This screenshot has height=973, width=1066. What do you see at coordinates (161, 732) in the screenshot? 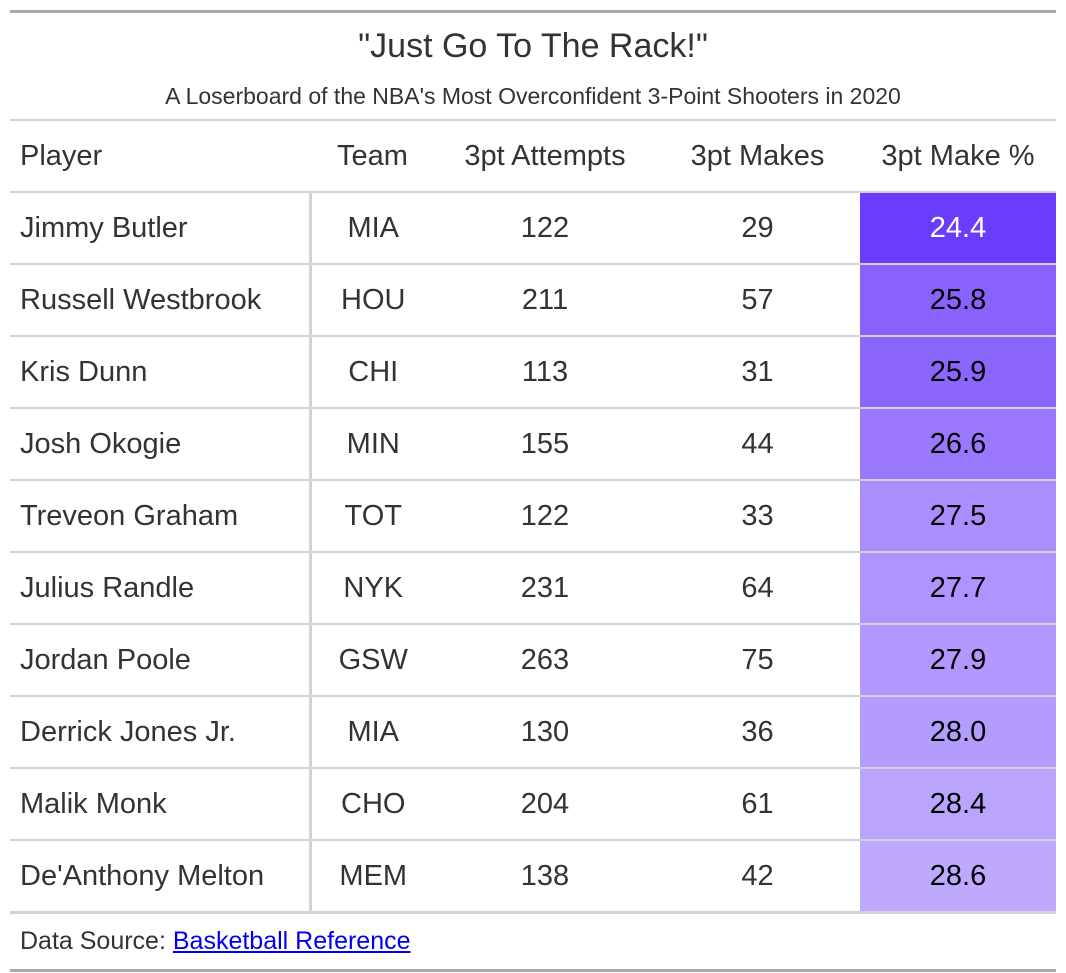
I see `player-cell: Derrick Jones Jr.` at bounding box center [161, 732].